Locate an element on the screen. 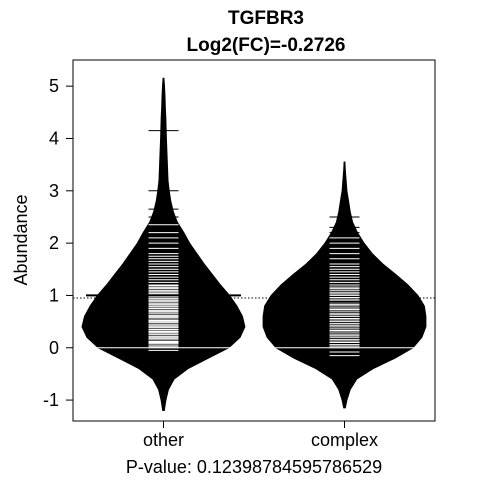 The height and width of the screenshot is (480, 480). x-tick-label: complex is located at coordinates (344, 440).